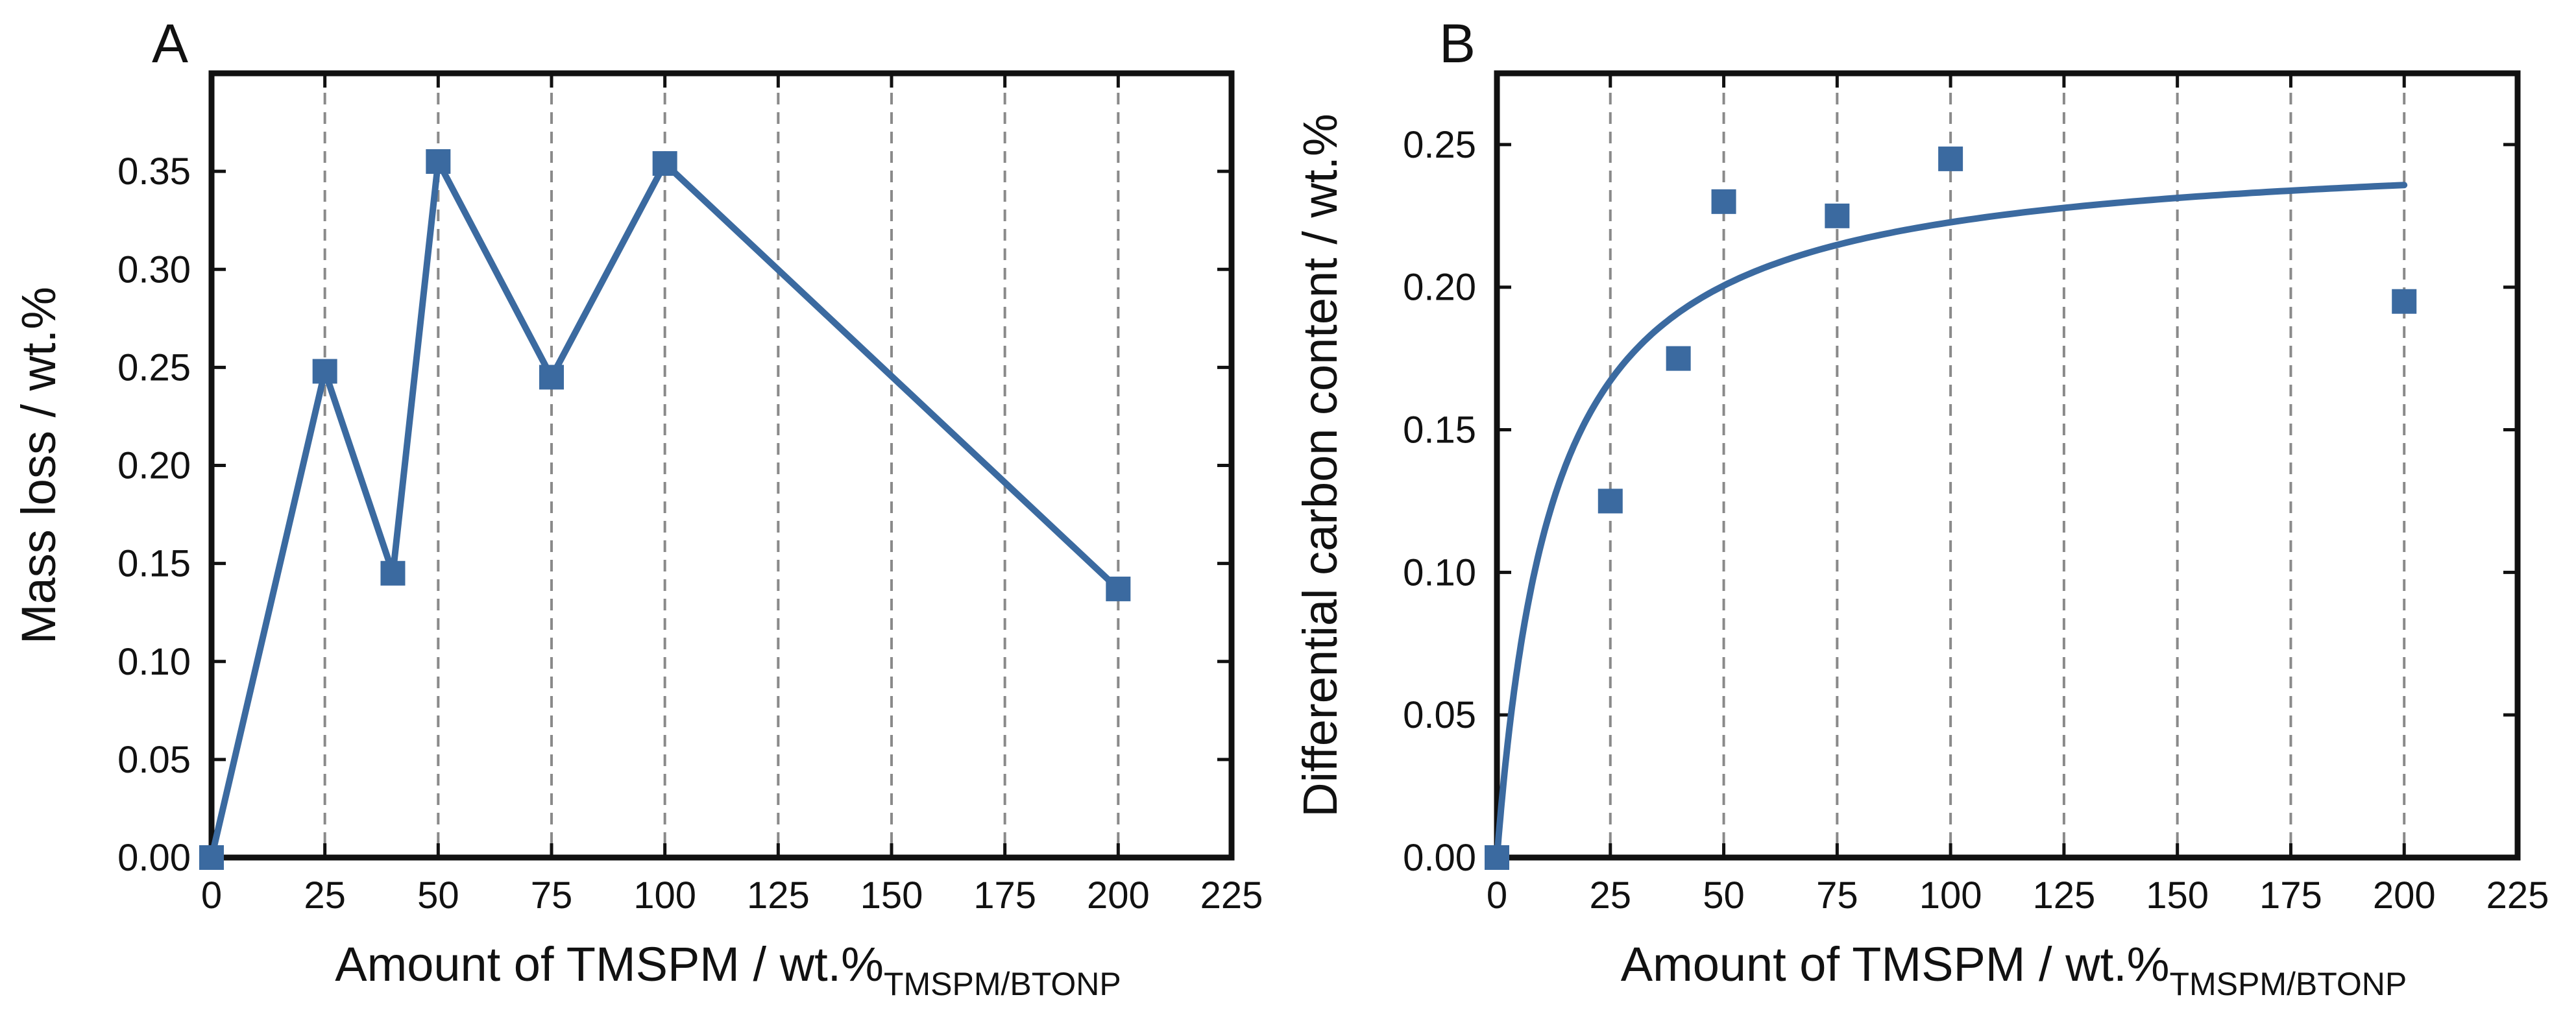  Describe the element at coordinates (1320, 465) in the screenshot. I see `y-axis-title: Differential carbon content / wt.%` at that location.